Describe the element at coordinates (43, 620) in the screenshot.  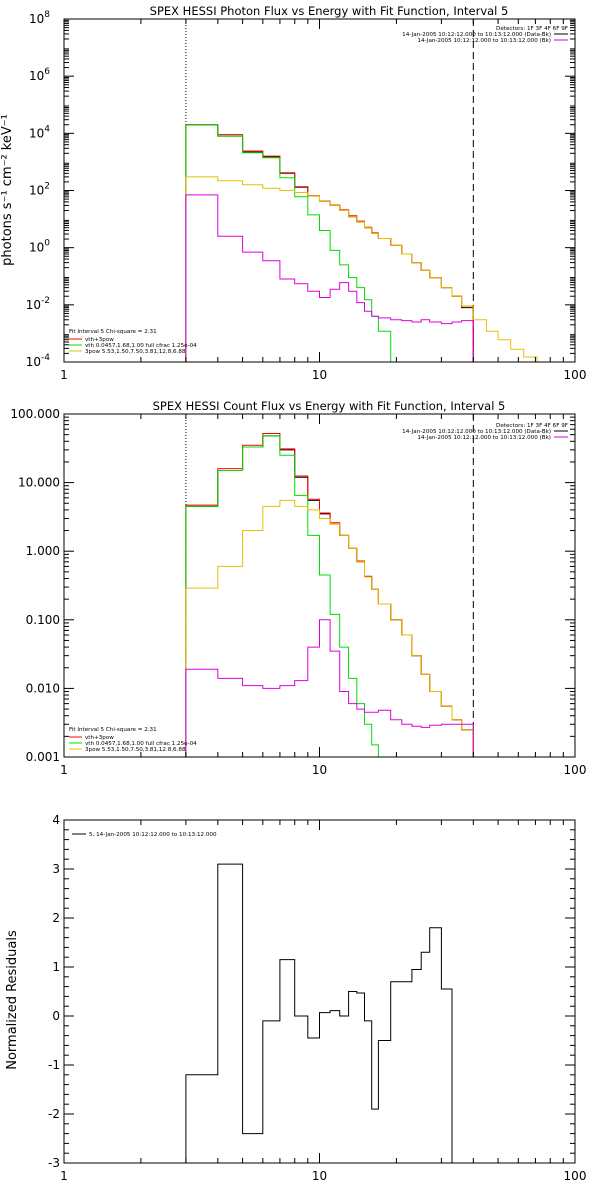
I see `y-tick-label: 0.100` at that location.